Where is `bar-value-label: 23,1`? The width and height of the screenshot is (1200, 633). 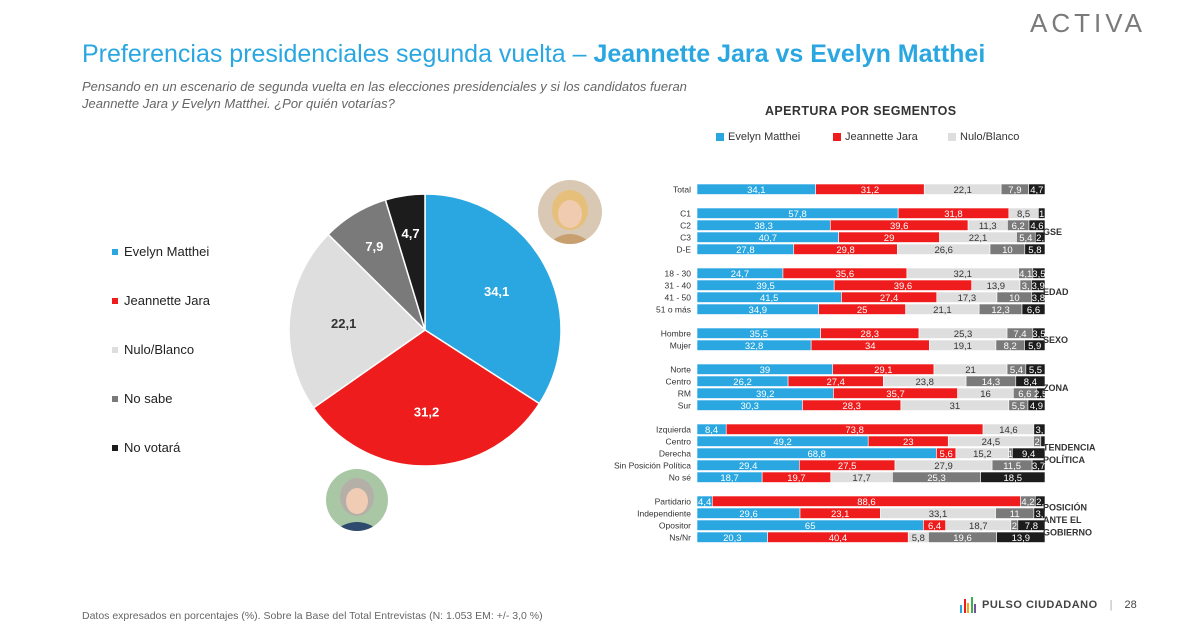 bar-value-label: 23,1 is located at coordinates (840, 514).